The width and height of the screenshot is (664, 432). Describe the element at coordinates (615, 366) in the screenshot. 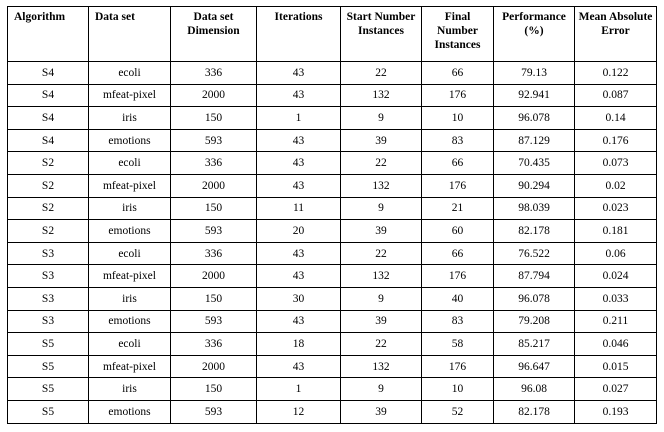

I see `cell-mae: 0.015` at that location.